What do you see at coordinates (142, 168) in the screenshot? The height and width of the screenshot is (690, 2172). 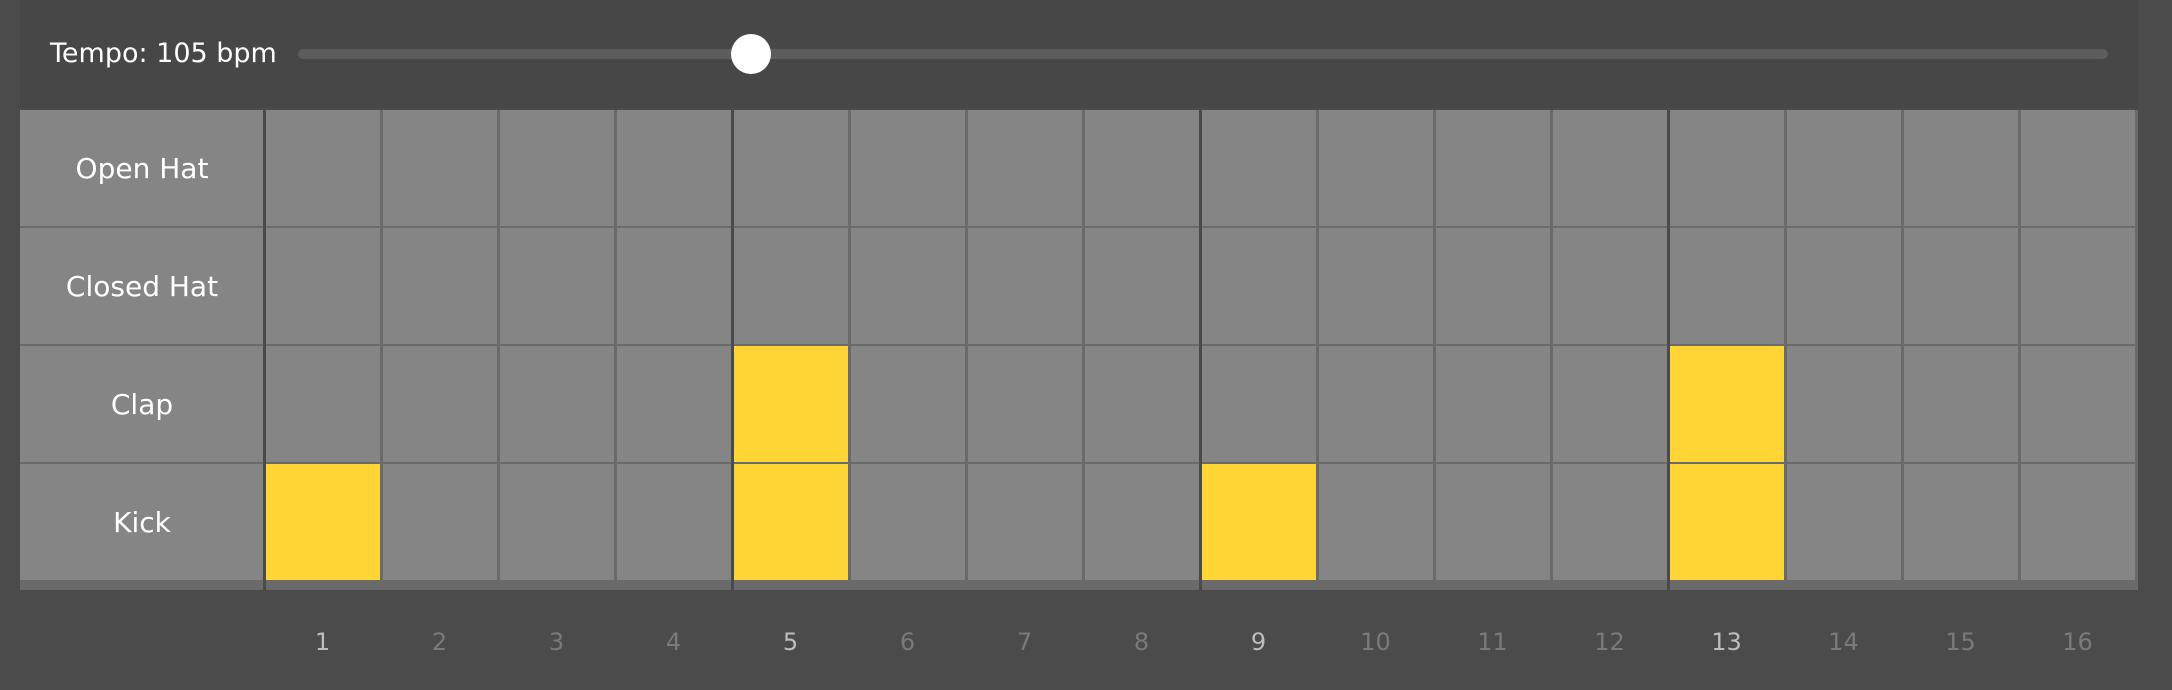 I see `track-label-open-hat: Open Hat` at bounding box center [142, 168].